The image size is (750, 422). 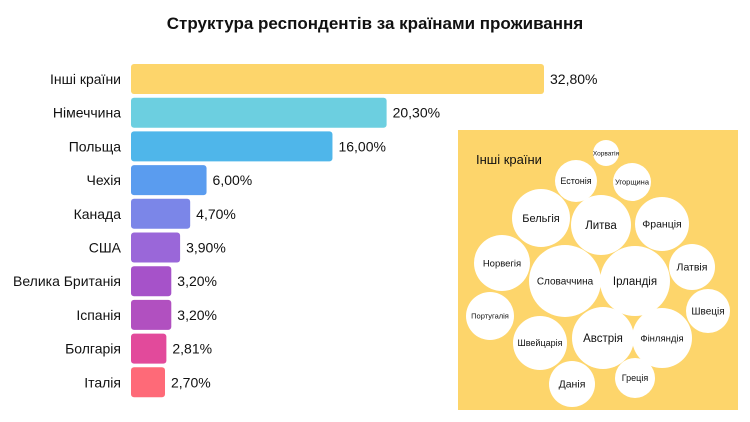 I want to click on category-label: Чехія, so click(x=103, y=180).